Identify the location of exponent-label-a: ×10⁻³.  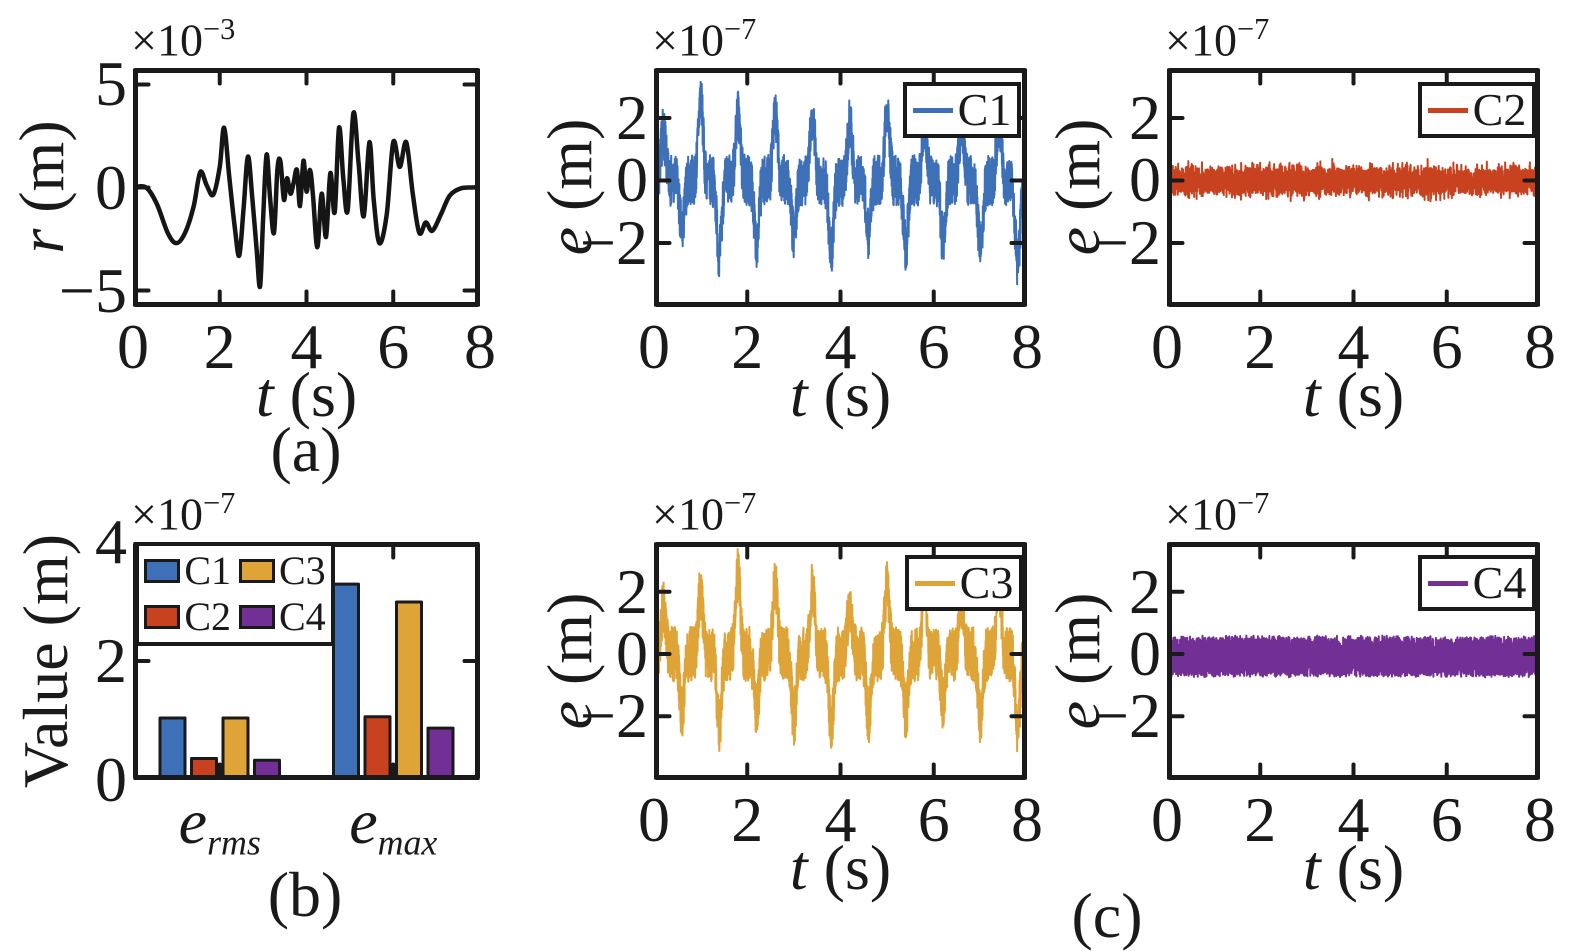
(183, 39).